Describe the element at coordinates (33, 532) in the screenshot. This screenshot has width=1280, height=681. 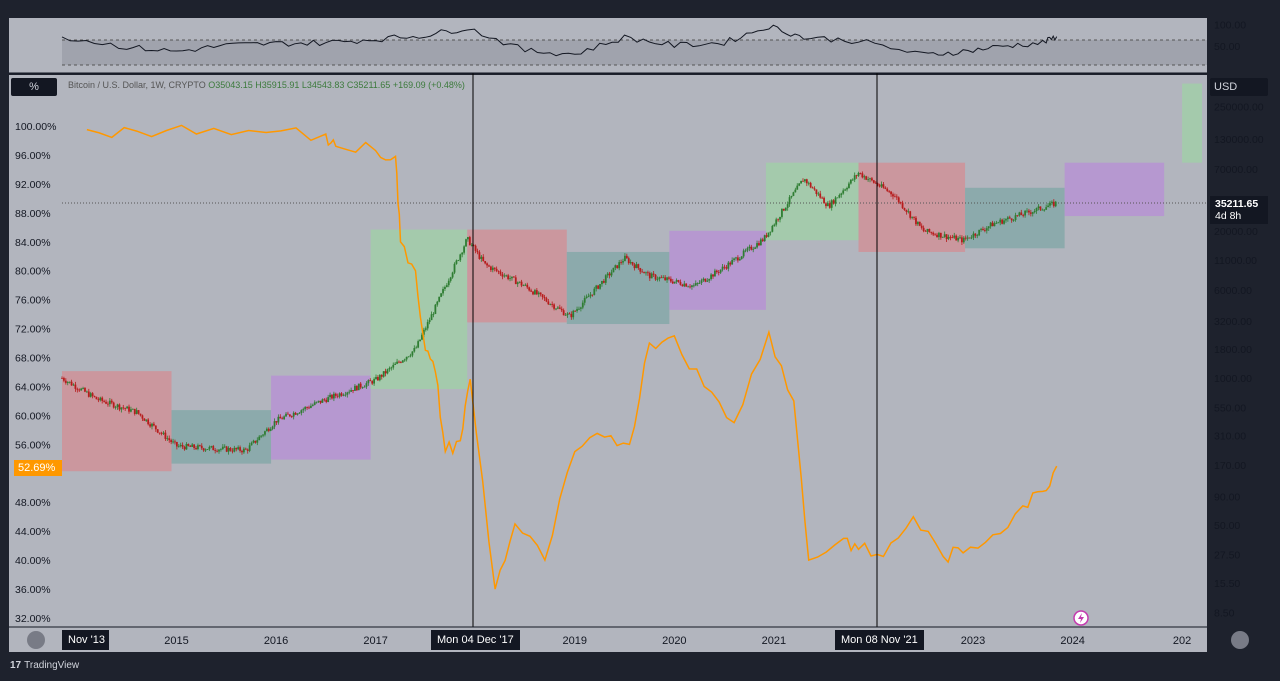
I see `percent-tick-14: 44.00%` at that location.